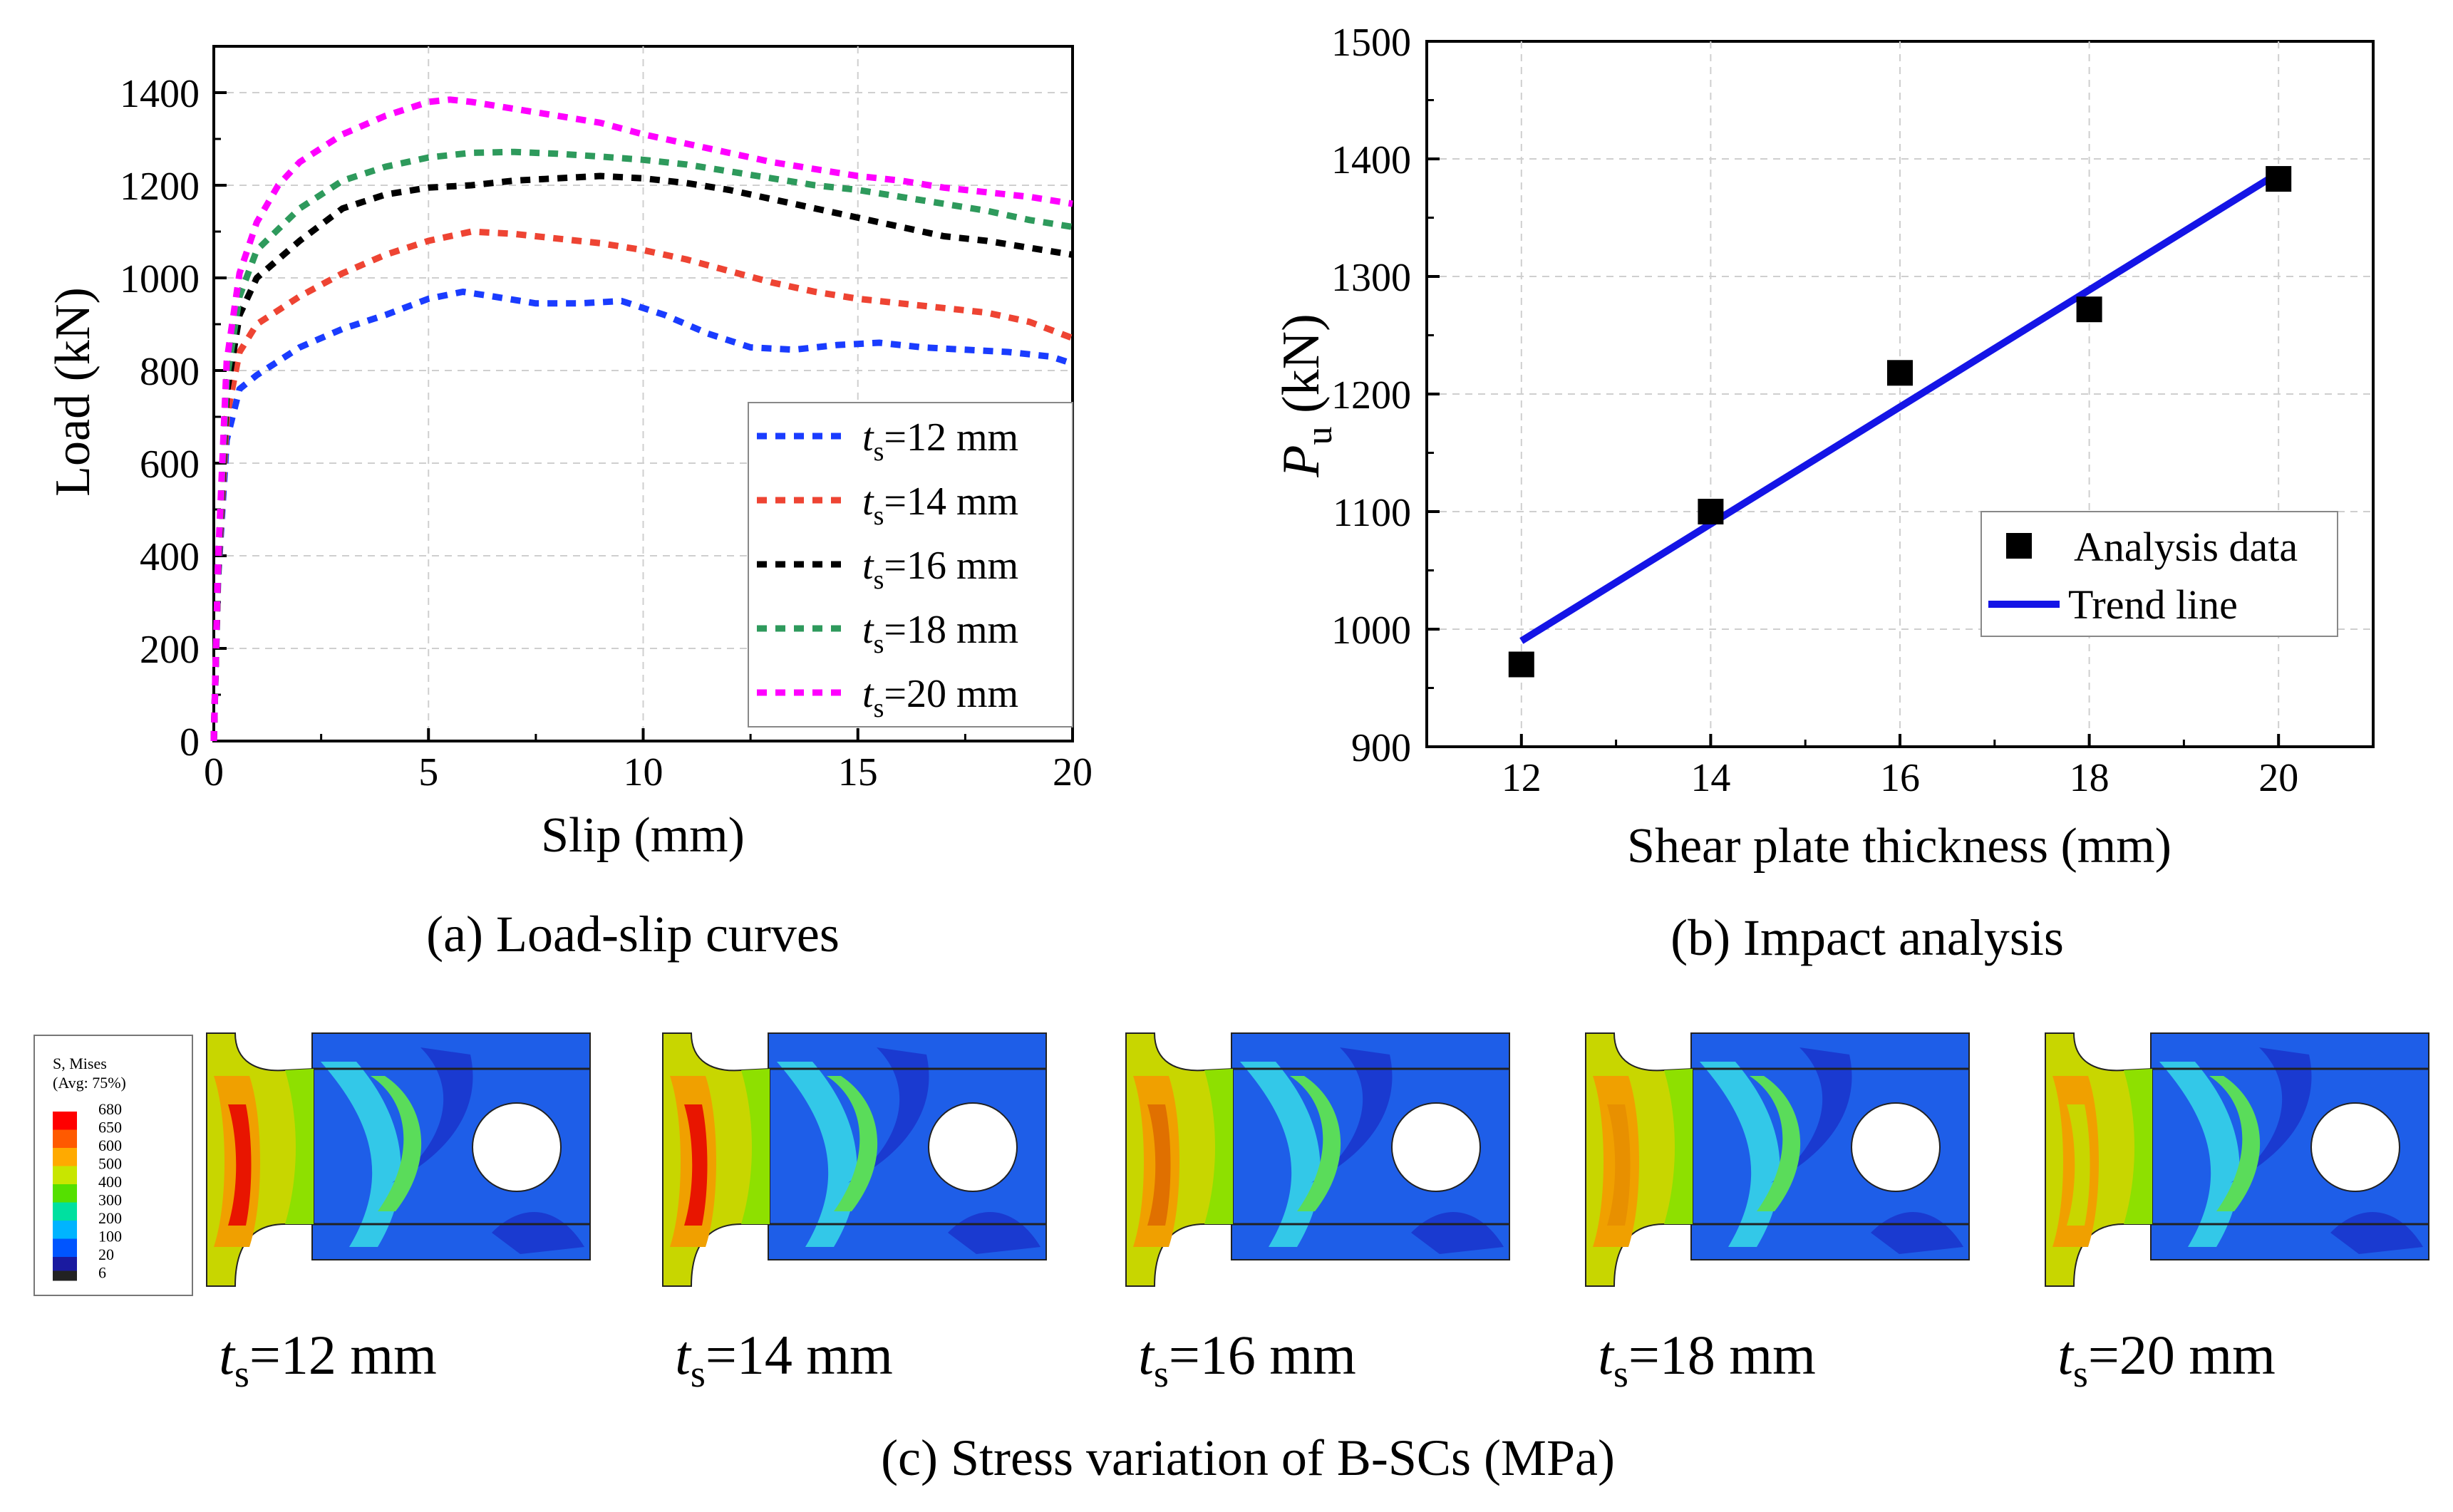  I want to click on caption-c: (c) Stress variation of B-SCs (MPa), so click(1248, 1457).